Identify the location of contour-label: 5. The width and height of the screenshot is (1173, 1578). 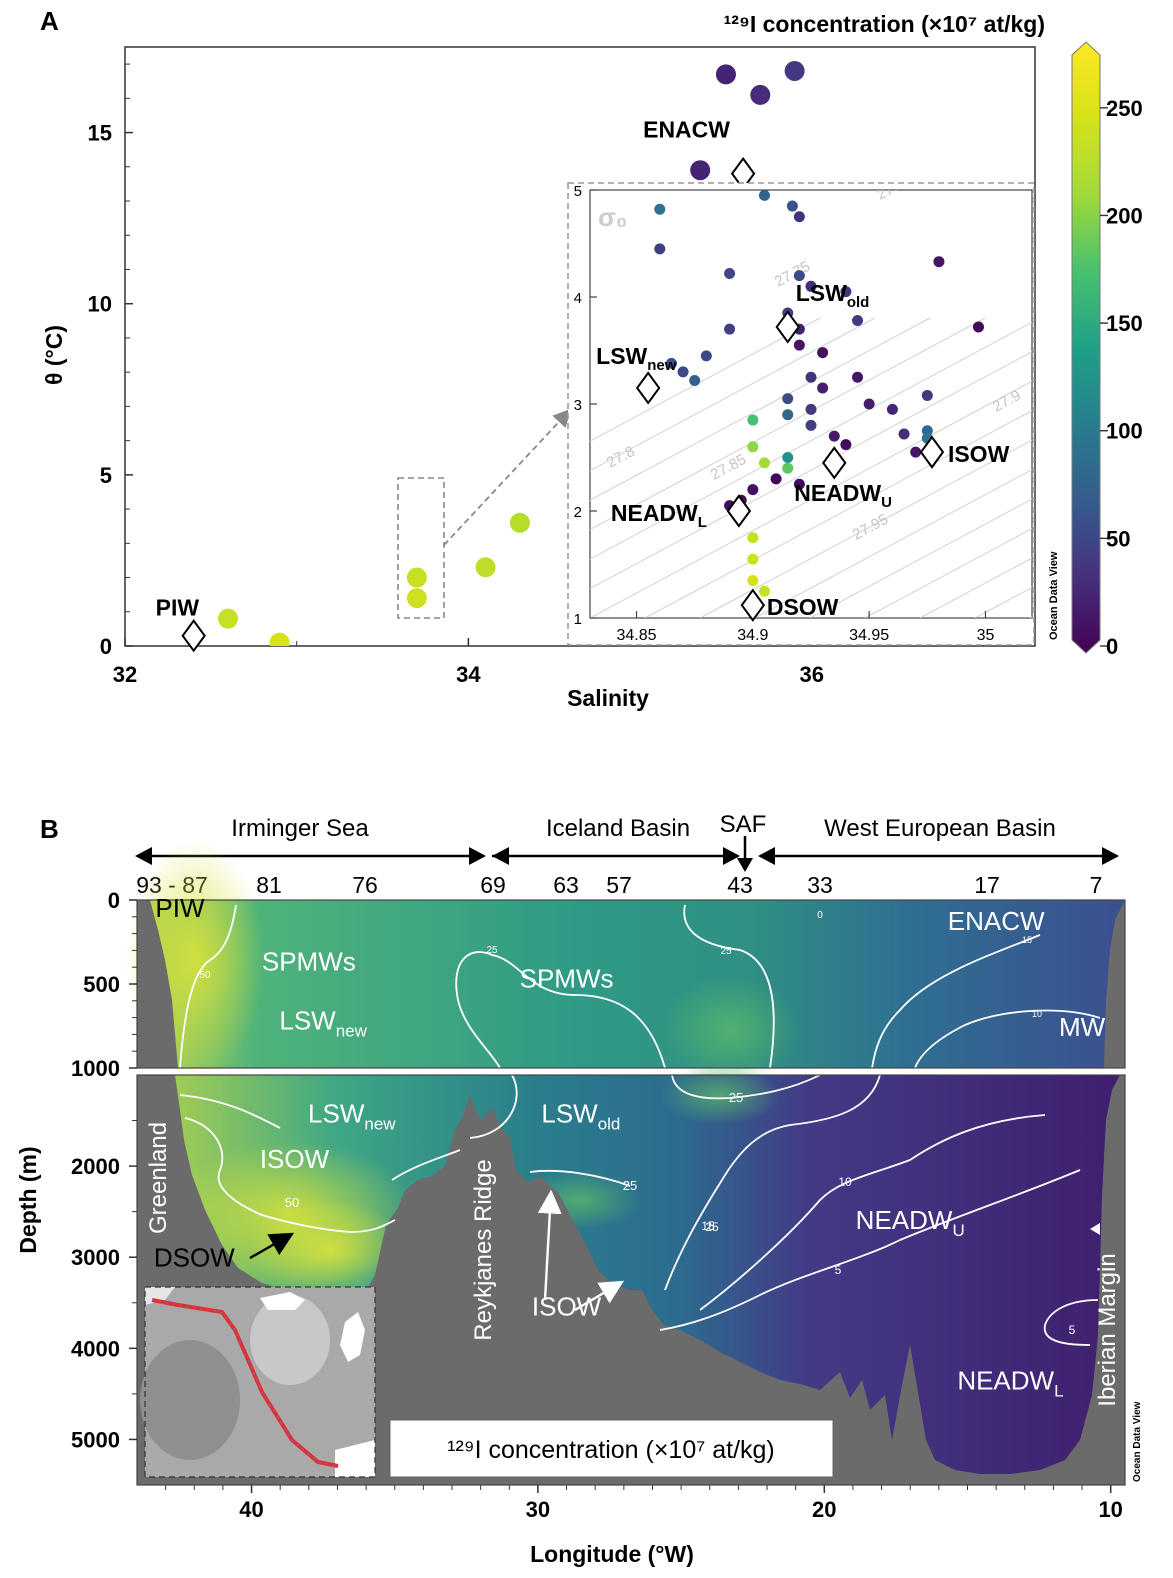
(1072, 1330).